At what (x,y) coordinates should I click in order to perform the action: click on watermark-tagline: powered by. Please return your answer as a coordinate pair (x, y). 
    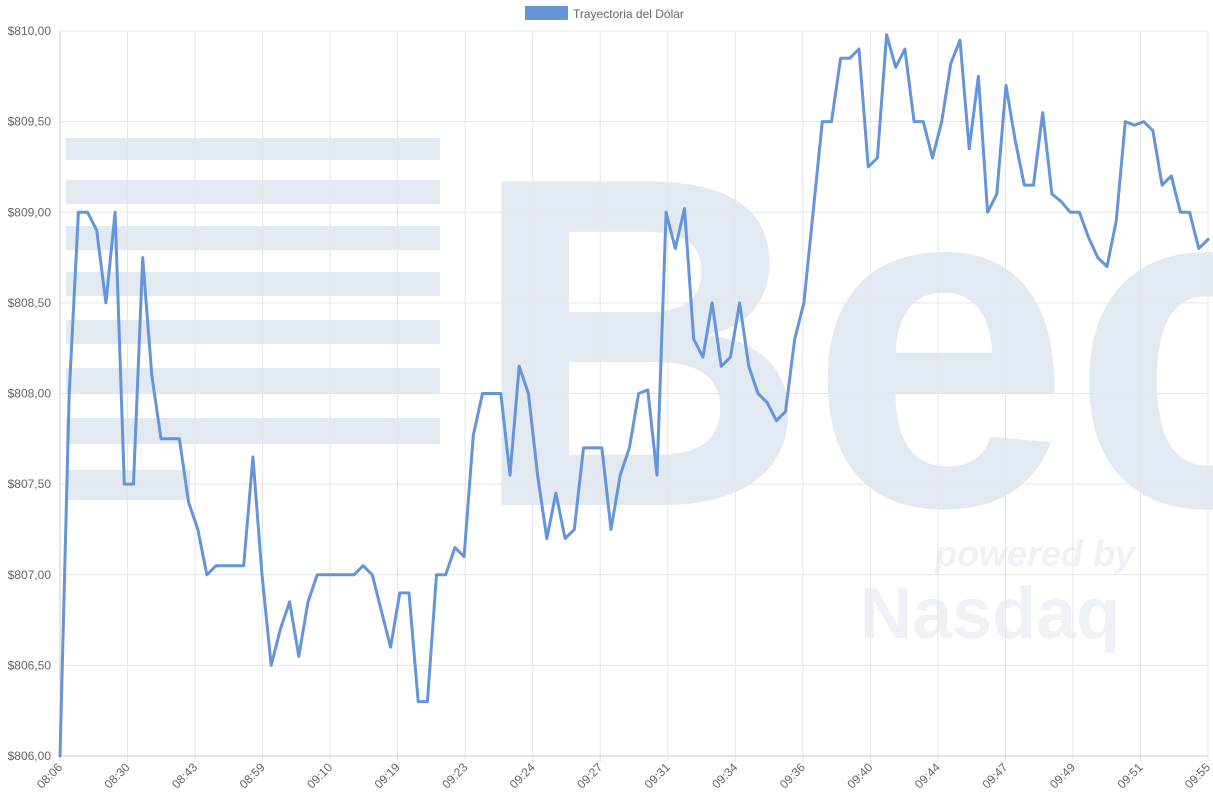
    Looking at the image, I should click on (1035, 553).